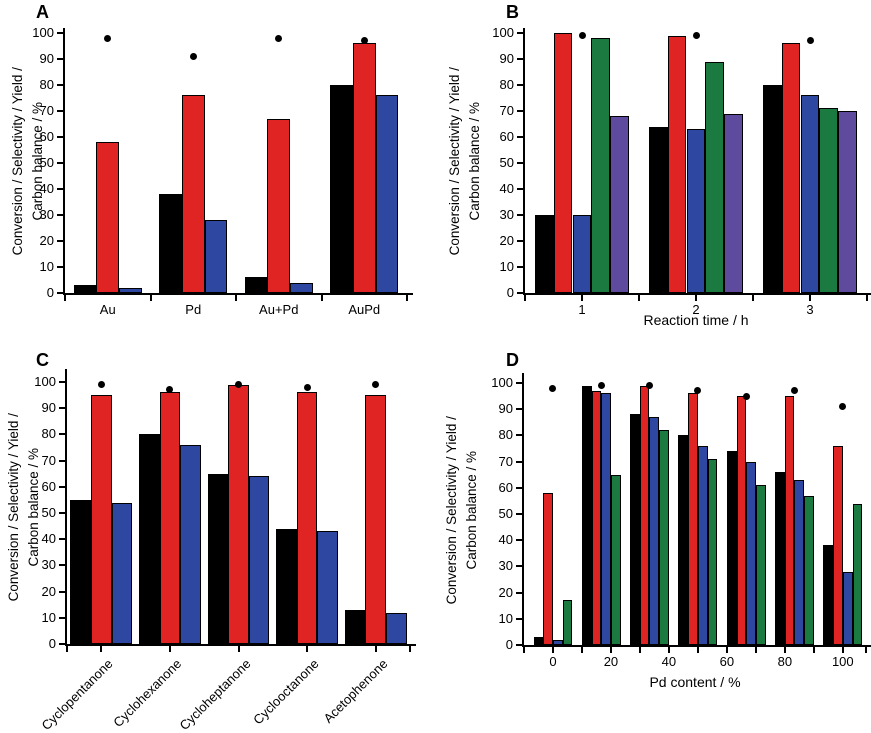 This screenshot has width=871, height=733. Describe the element at coordinates (506, 136) in the screenshot. I see `y-tick-label: 60` at that location.